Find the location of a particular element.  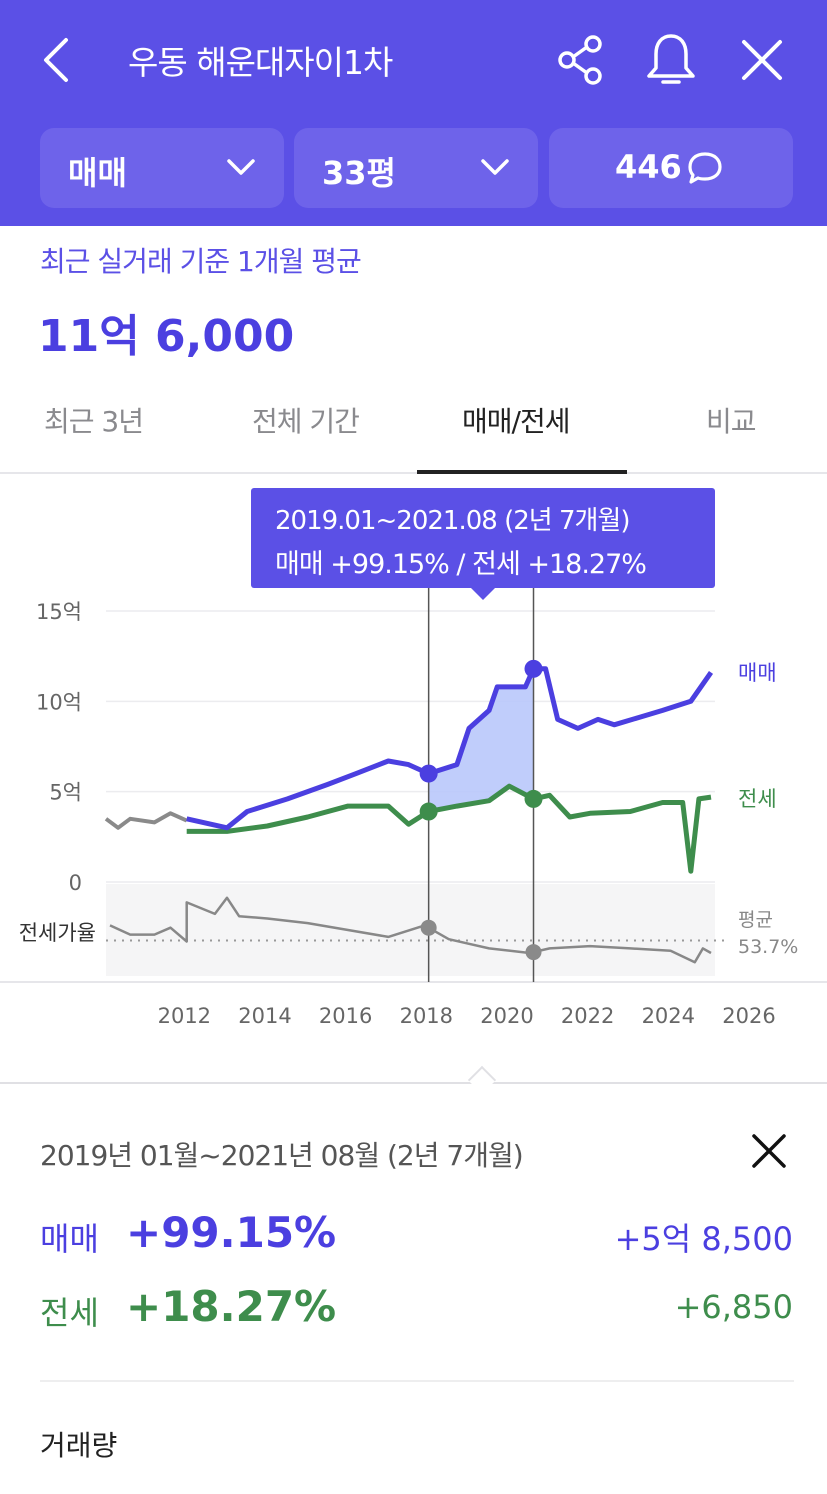

early-price-line is located at coordinates (146, 820).